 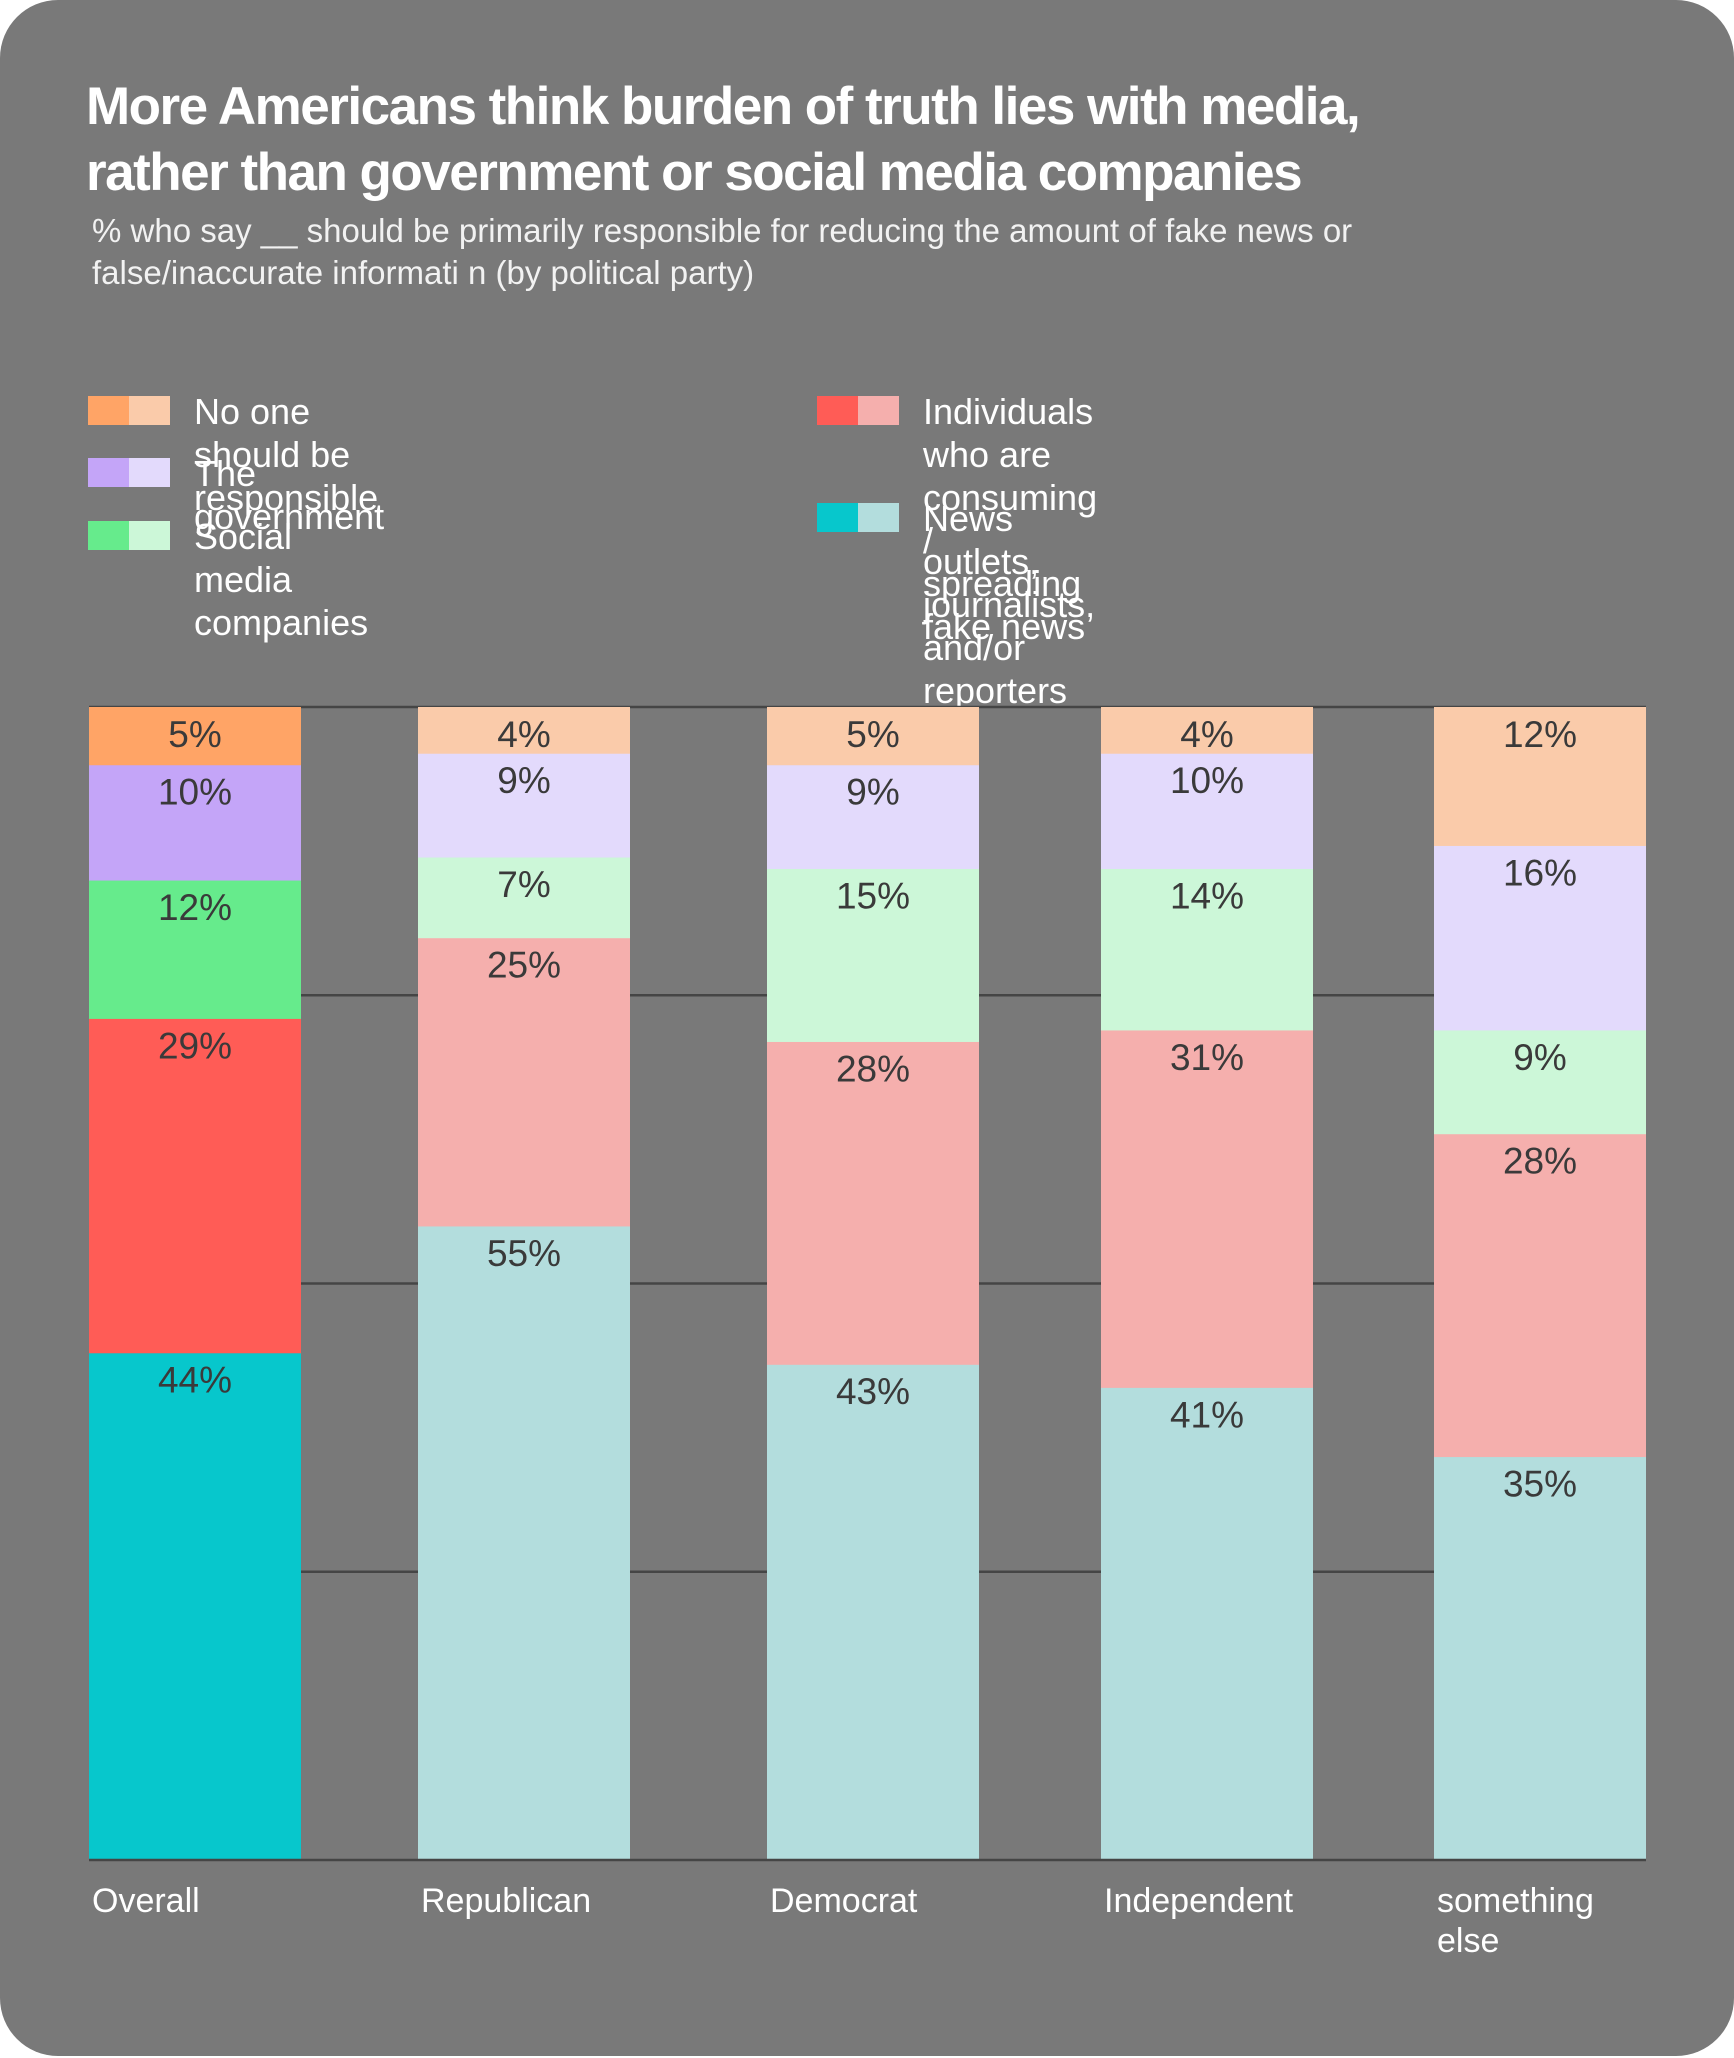 I want to click on category-label: Independent, so click(x=1199, y=1901).